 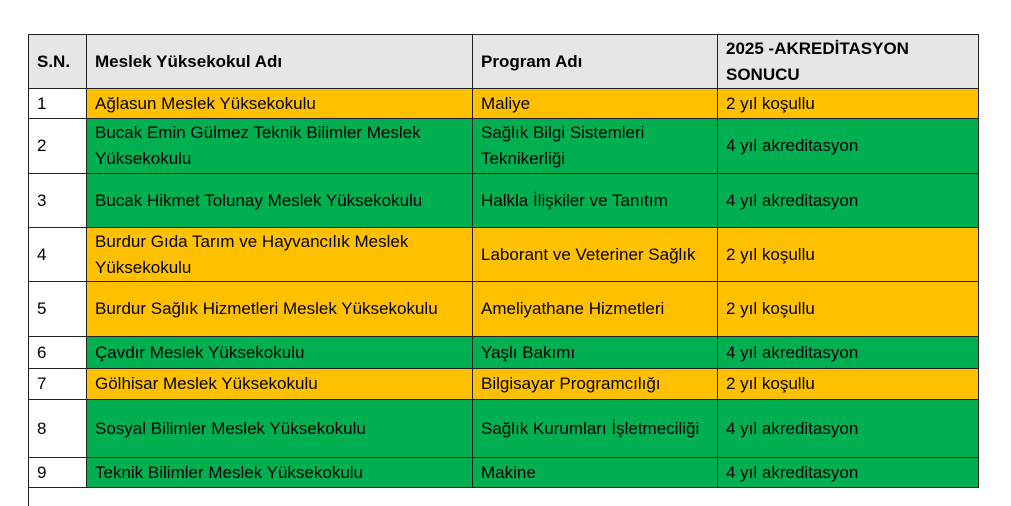 I want to click on cell-sn: 2, so click(x=57, y=146).